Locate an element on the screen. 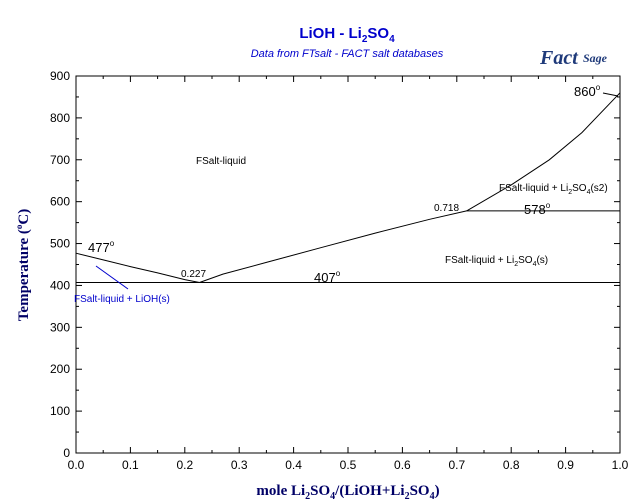 This screenshot has height=504, width=640. y-tick-label: 300 is located at coordinates (60, 327).